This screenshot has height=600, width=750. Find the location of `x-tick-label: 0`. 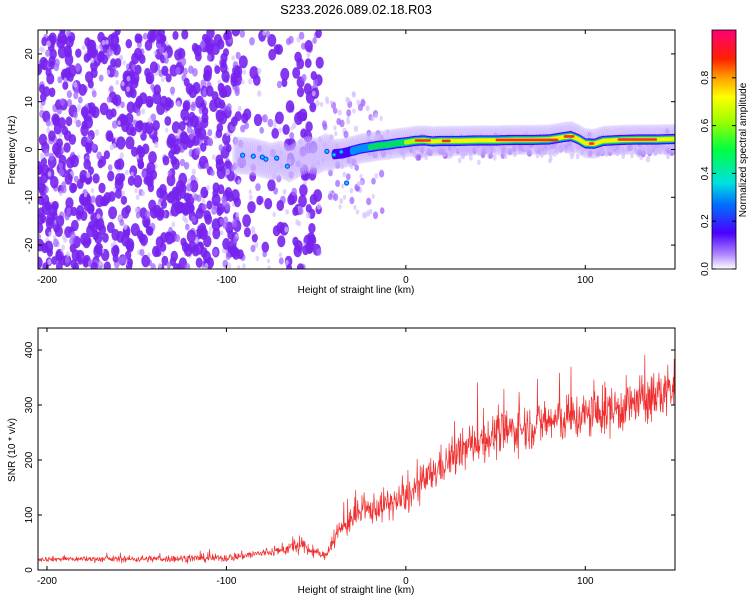

x-tick-label: 0 is located at coordinates (406, 280).